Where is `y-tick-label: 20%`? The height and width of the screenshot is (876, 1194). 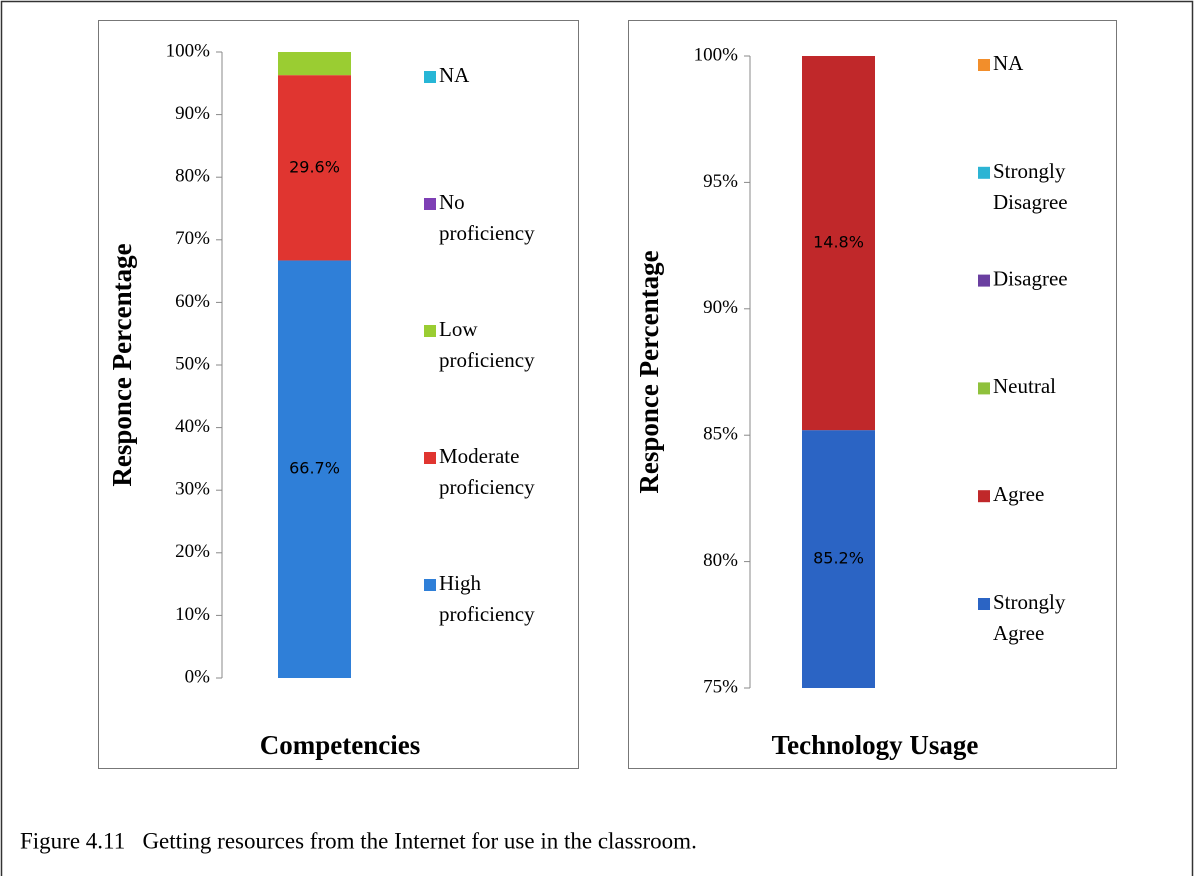 y-tick-label: 20% is located at coordinates (192, 551).